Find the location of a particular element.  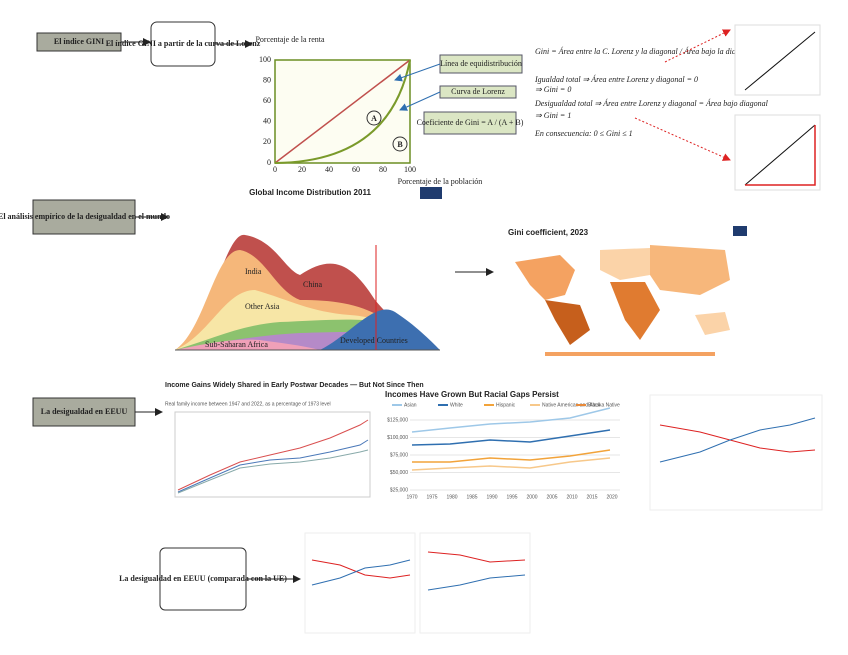

gini-map: Gini coefficient, 2023 is located at coordinates (627, 291).